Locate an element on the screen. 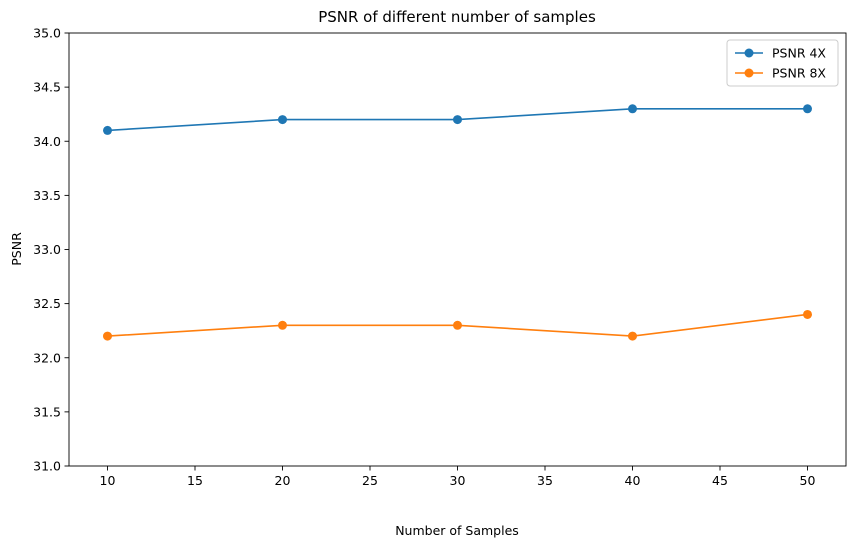 This screenshot has width=855, height=547. x-tick-label: 25 is located at coordinates (370, 480).